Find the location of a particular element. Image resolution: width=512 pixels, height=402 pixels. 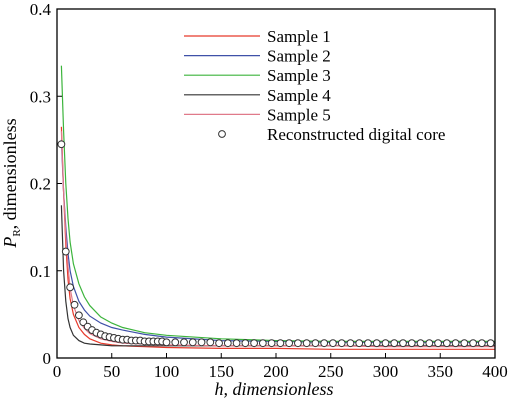

x-tick-label: 250 is located at coordinates (331, 371).